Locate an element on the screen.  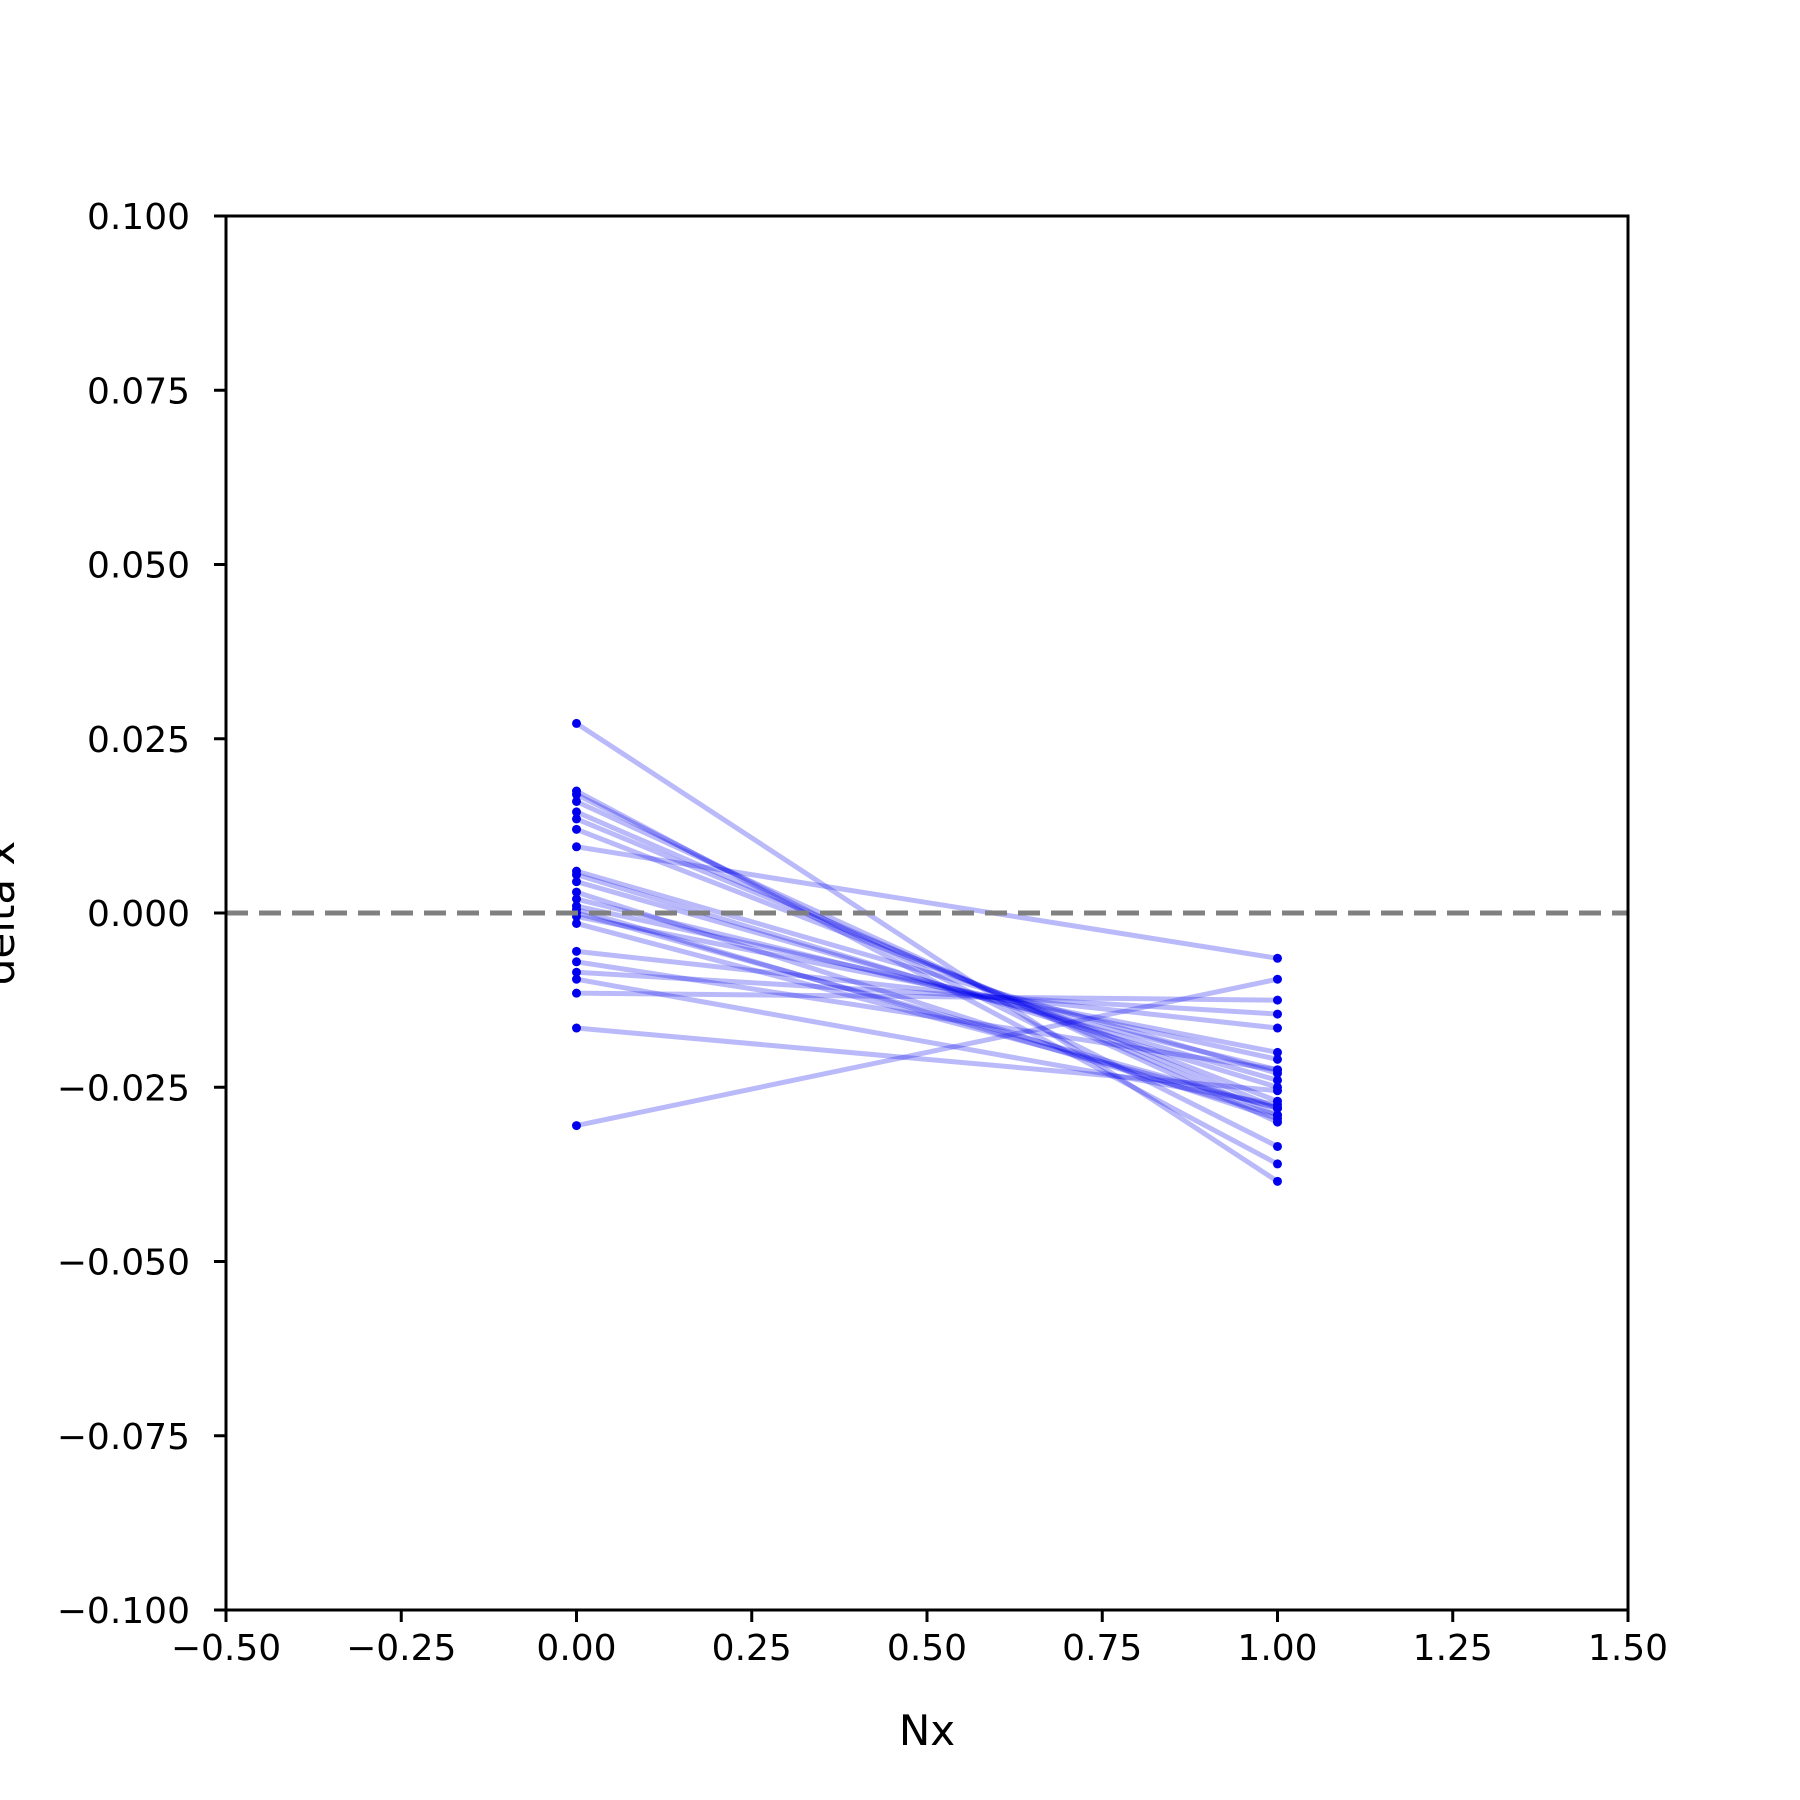
y-tick-label: 0.025 is located at coordinates (138, 740).